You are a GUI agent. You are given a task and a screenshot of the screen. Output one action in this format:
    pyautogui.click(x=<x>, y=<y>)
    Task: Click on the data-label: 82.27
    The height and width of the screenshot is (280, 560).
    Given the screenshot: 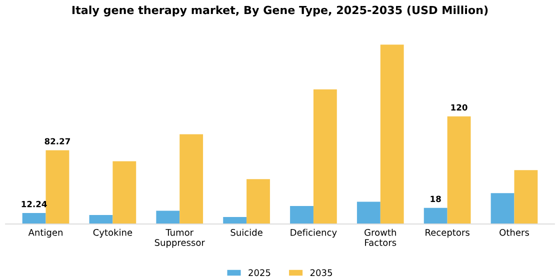 What is the action you would take?
    pyautogui.click(x=57, y=141)
    